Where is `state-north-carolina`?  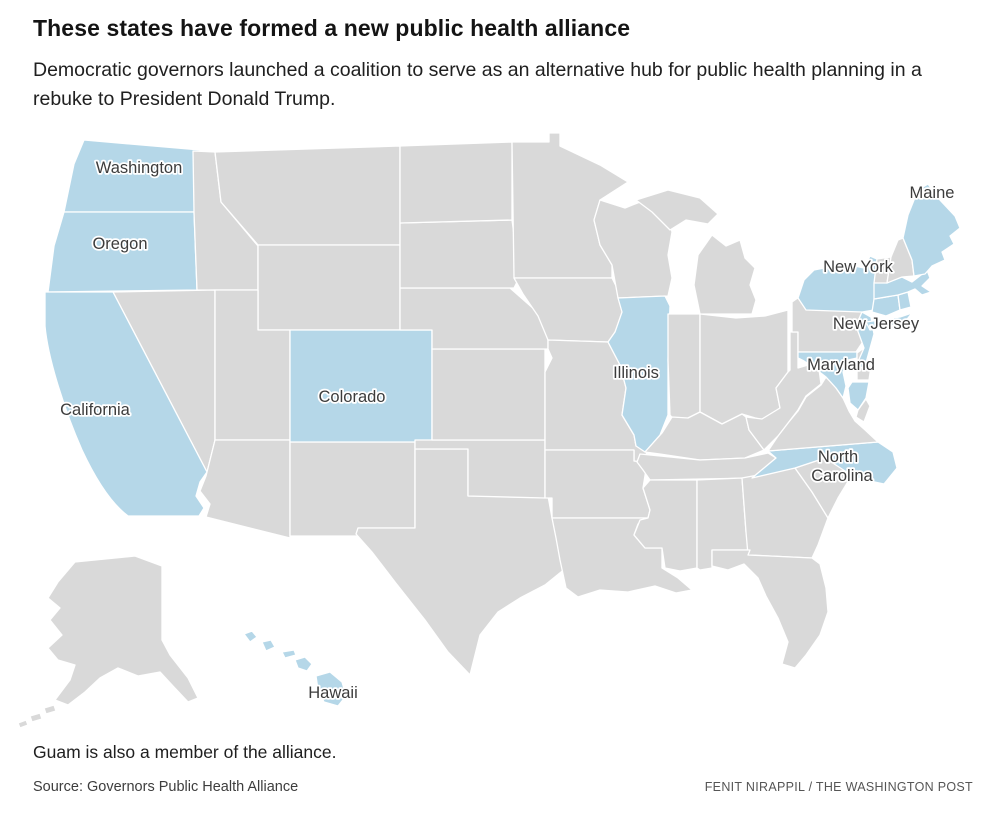 state-north-carolina is located at coordinates (824, 463).